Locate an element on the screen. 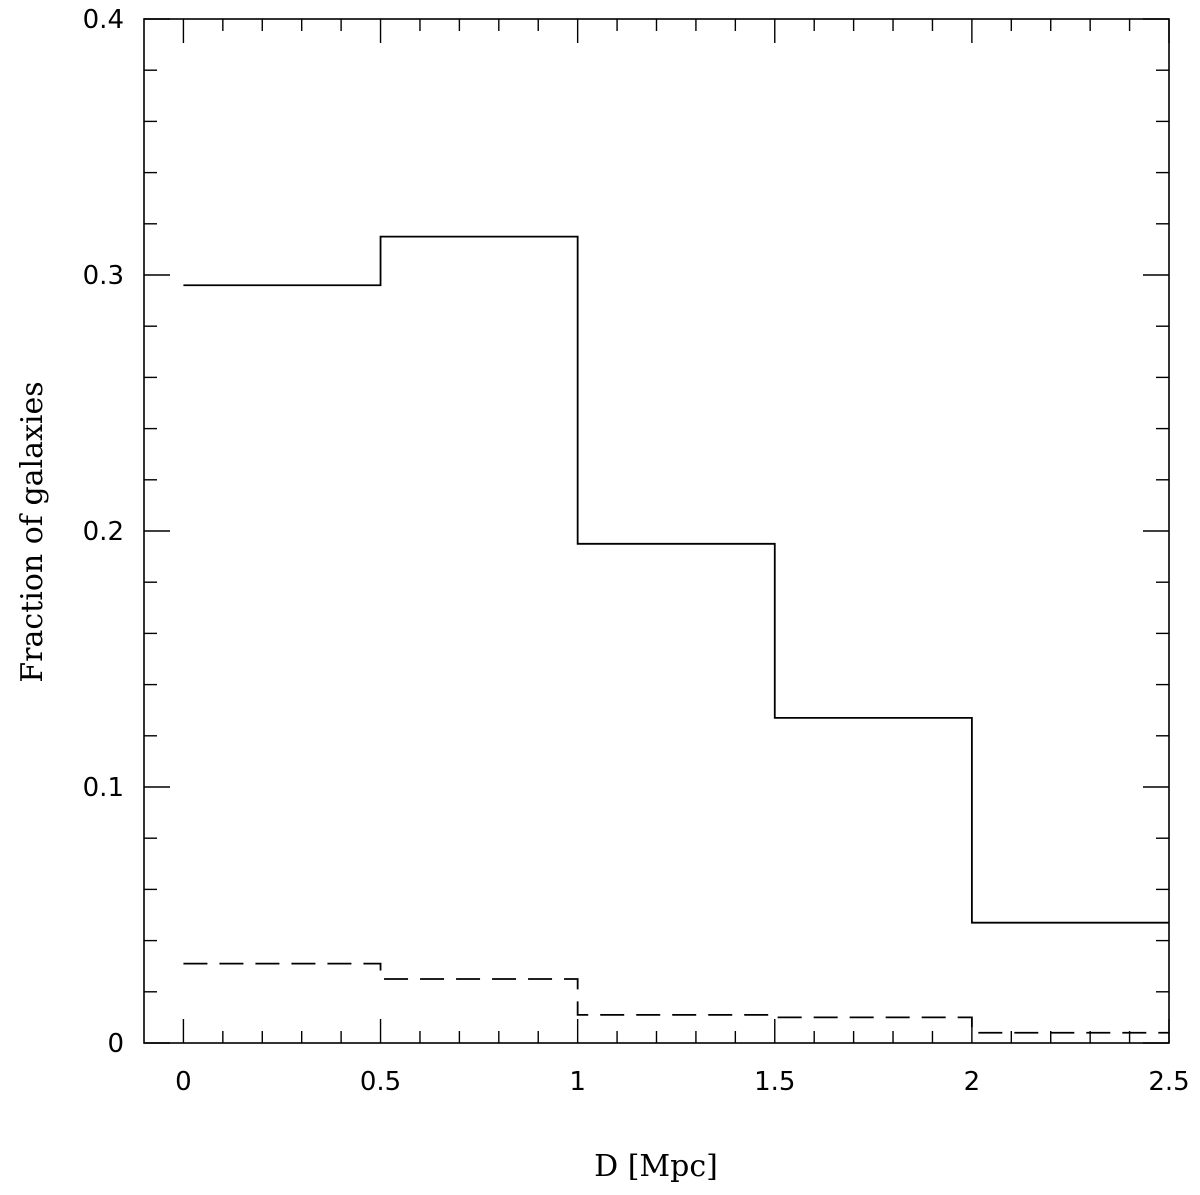  y-tick-label: 0.4 is located at coordinates (103, 20).